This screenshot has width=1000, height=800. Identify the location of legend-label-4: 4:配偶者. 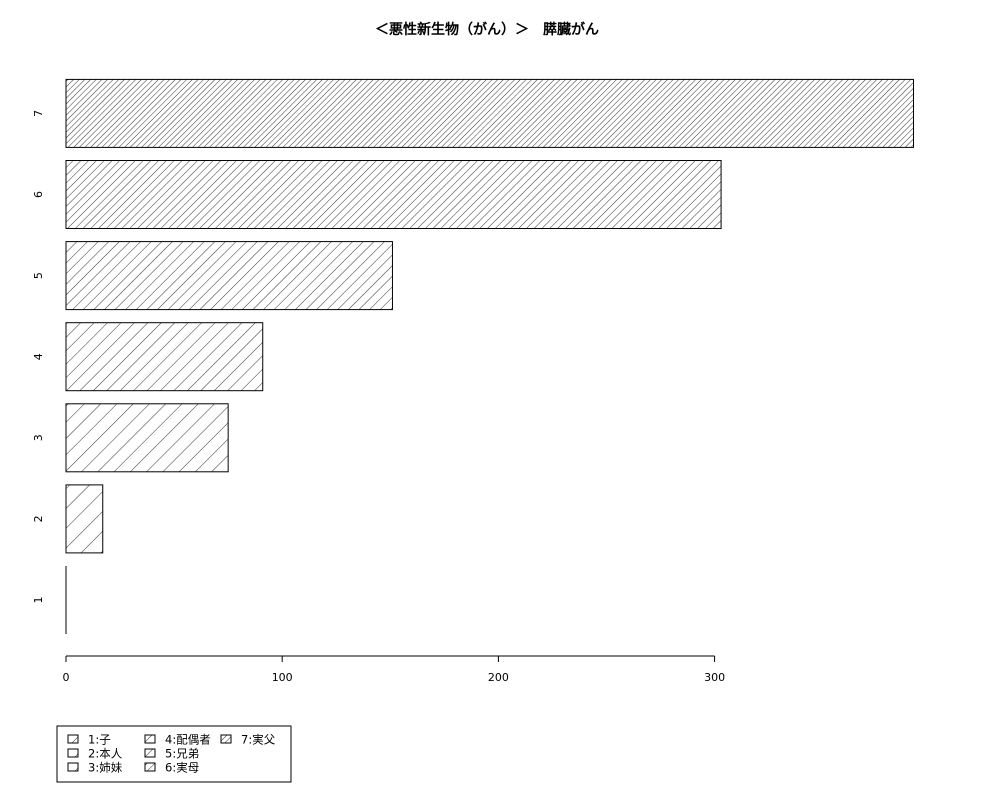
(188, 740).